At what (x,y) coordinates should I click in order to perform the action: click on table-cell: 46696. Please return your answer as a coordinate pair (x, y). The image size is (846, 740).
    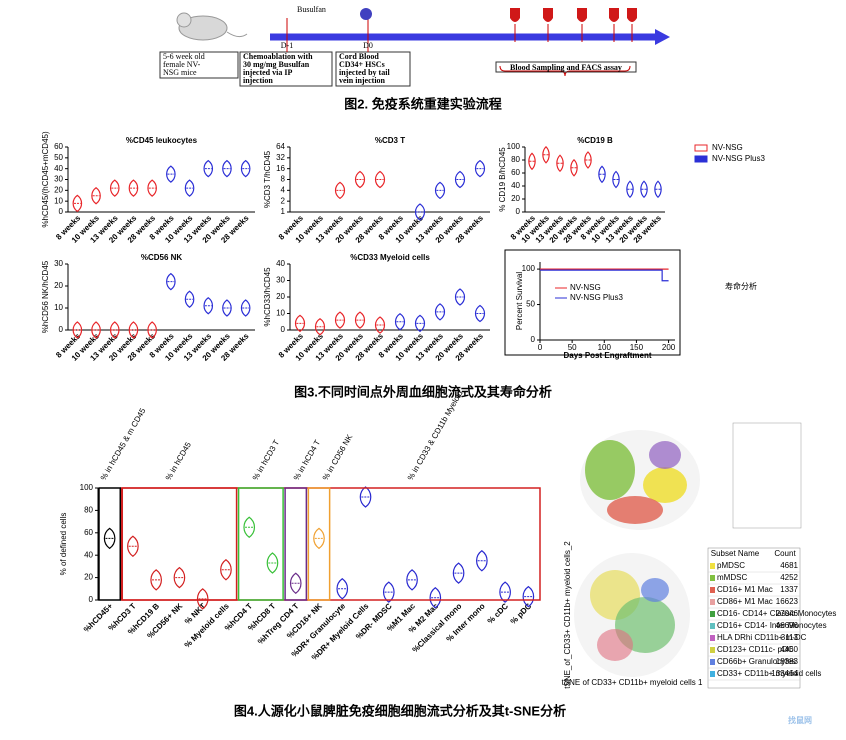
    Looking at the image, I should click on (787, 625).